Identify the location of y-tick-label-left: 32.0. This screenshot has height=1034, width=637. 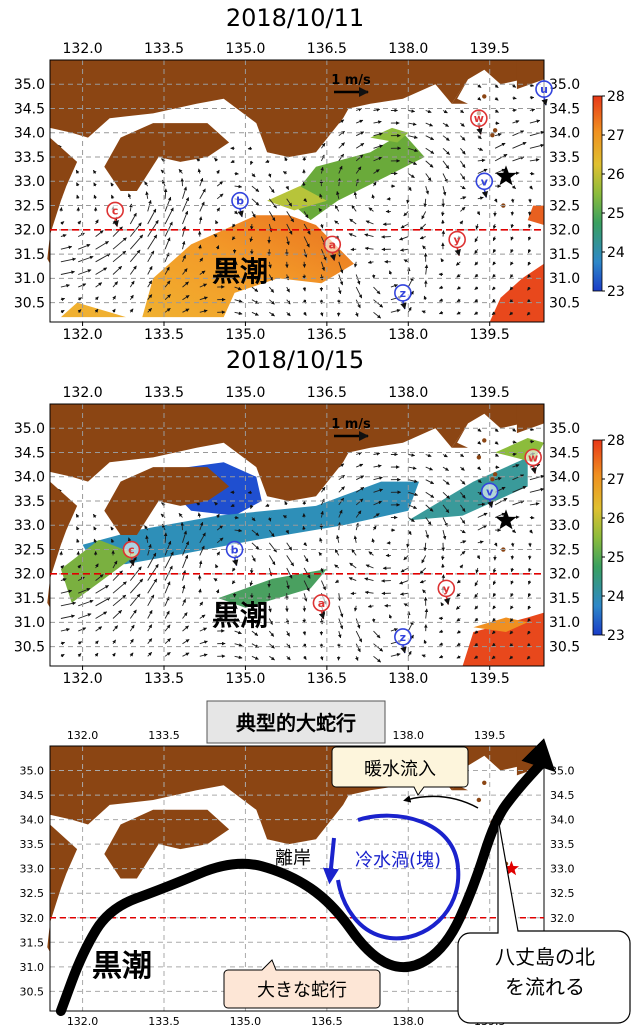
(32, 918).